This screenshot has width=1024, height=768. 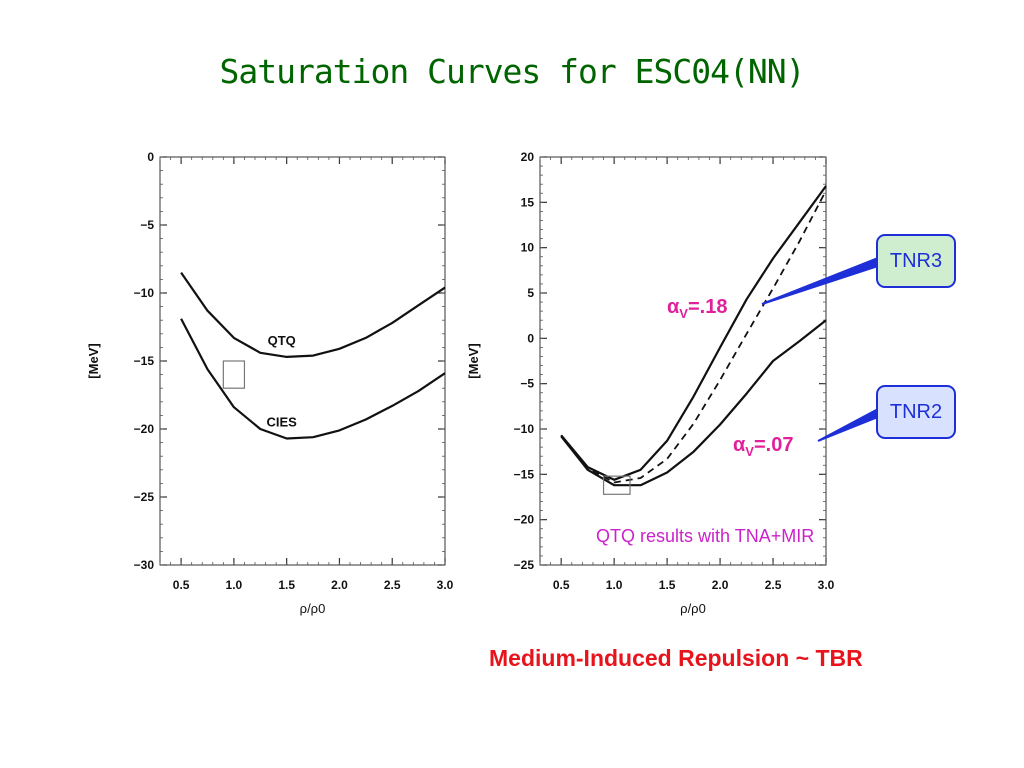 I want to click on series-line-qtq, so click(x=313, y=314).